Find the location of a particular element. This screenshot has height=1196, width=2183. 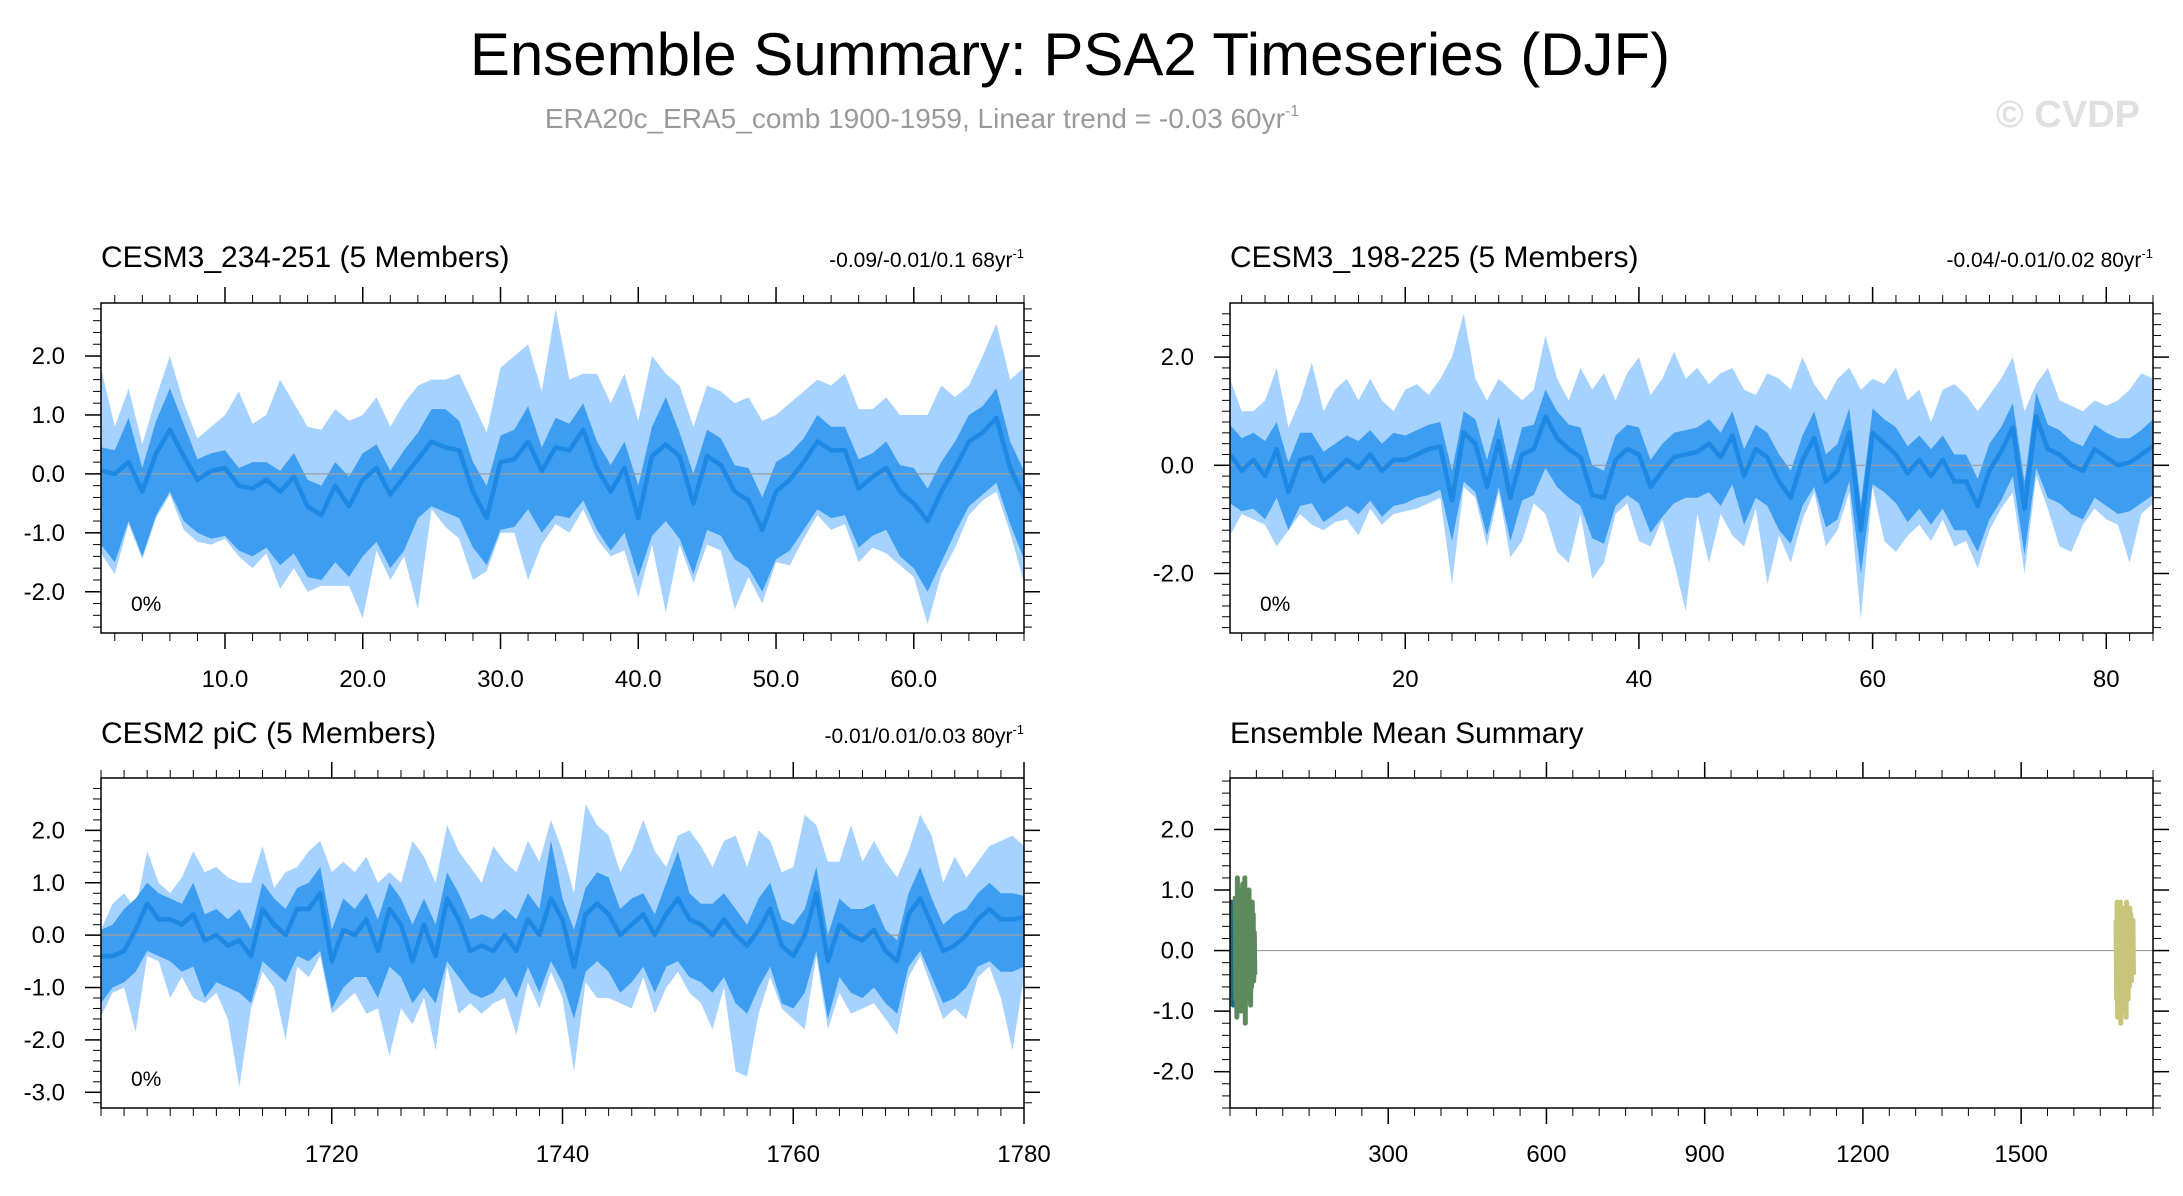

x-tick-label: 20 is located at coordinates (1405, 679).